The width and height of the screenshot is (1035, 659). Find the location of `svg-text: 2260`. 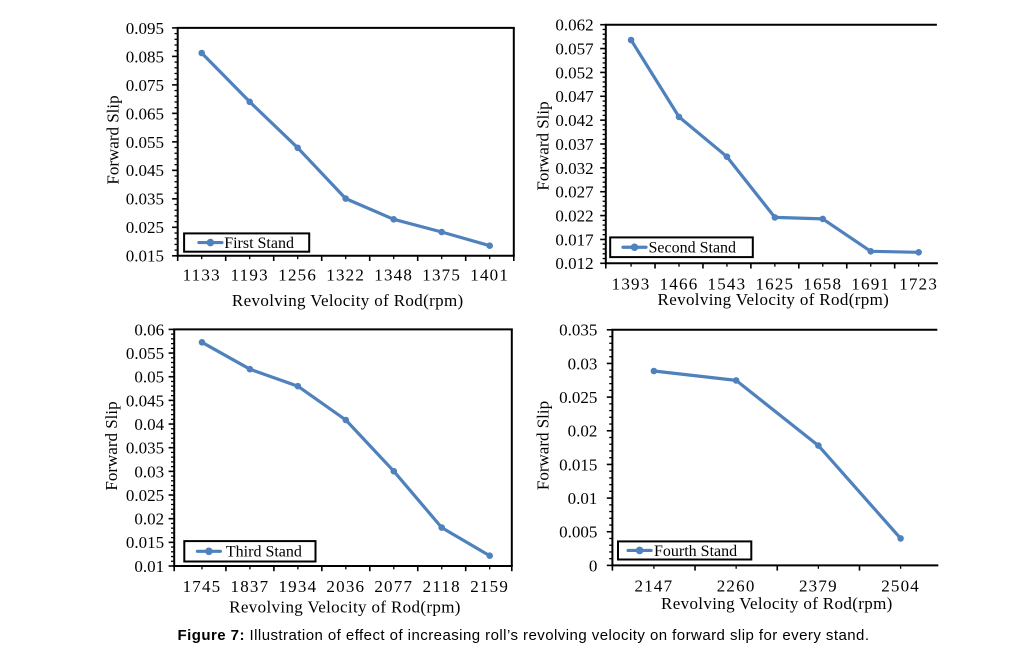

svg-text: 2260 is located at coordinates (736, 585).